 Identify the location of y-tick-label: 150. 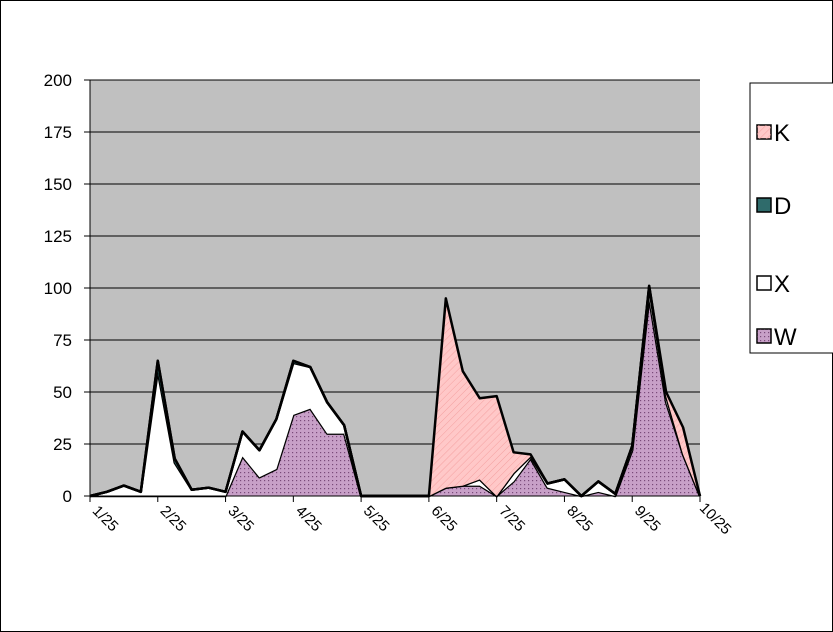
(58, 184).